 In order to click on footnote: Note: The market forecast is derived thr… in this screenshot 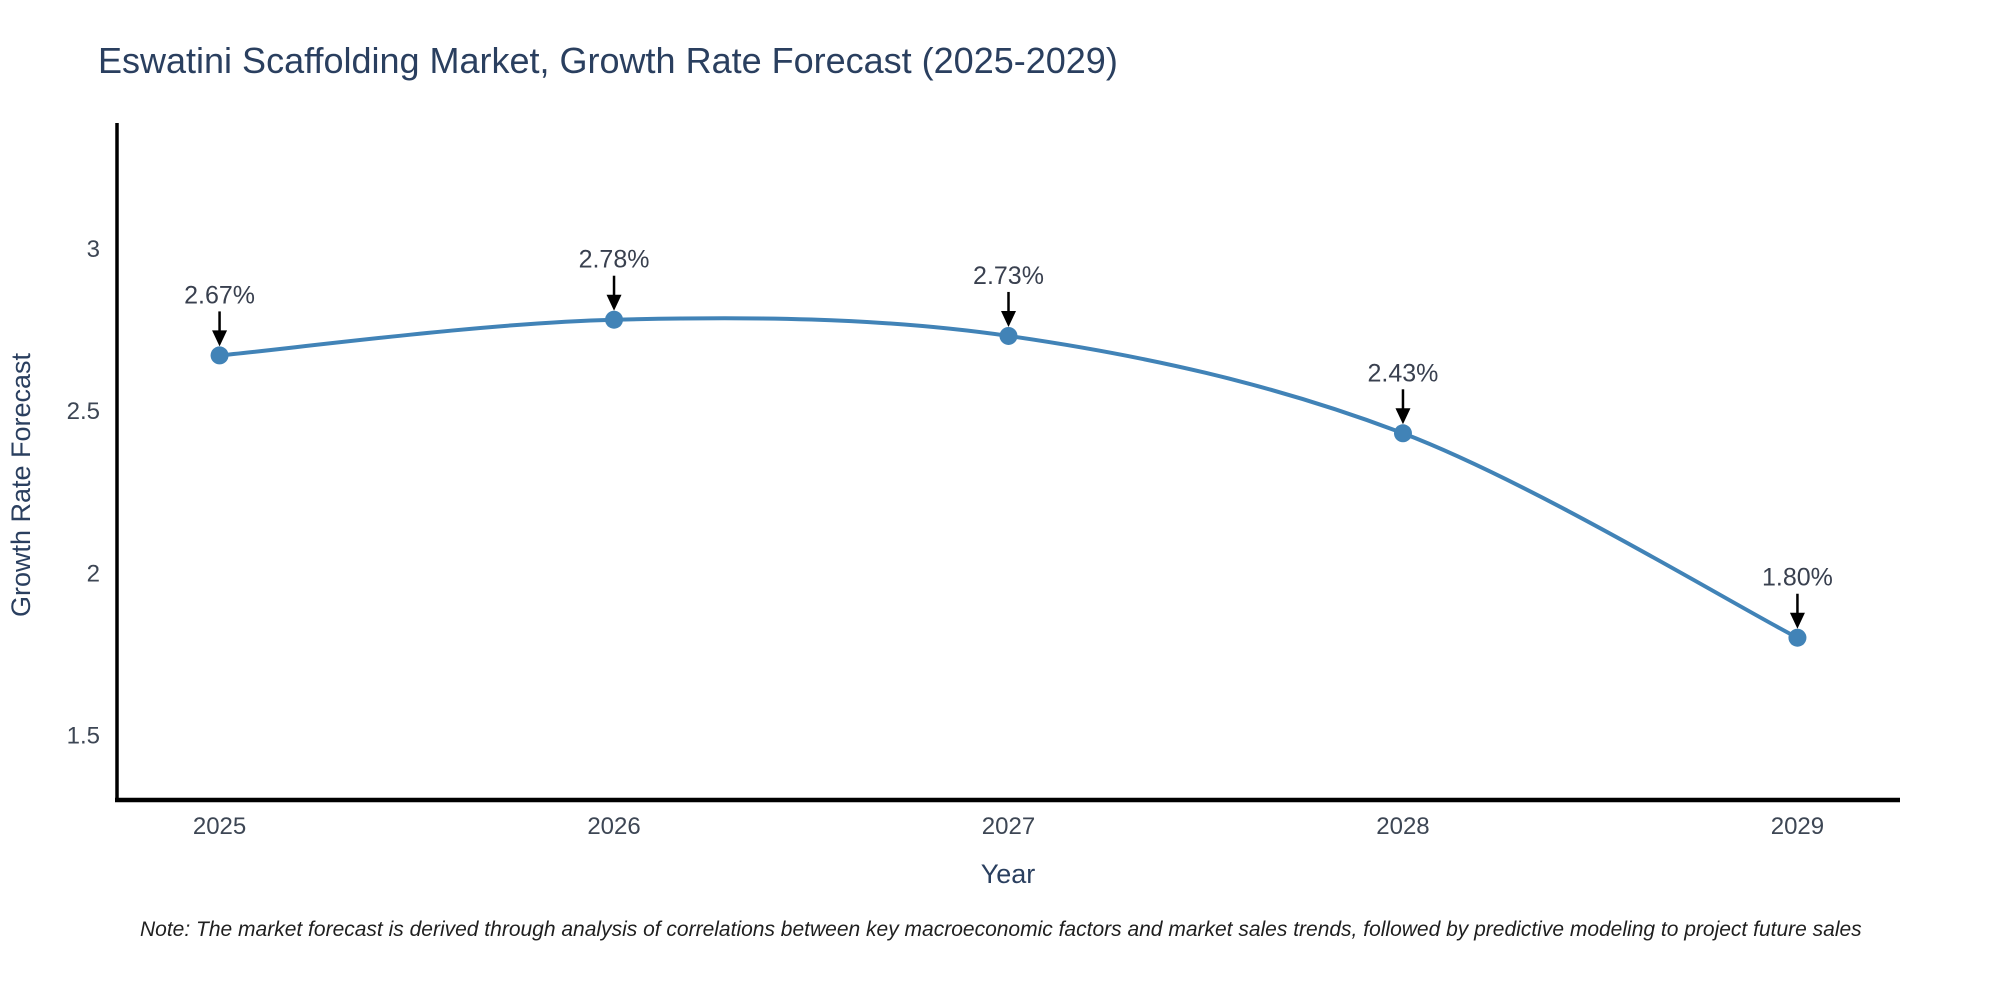, I will do `click(1001, 929)`.